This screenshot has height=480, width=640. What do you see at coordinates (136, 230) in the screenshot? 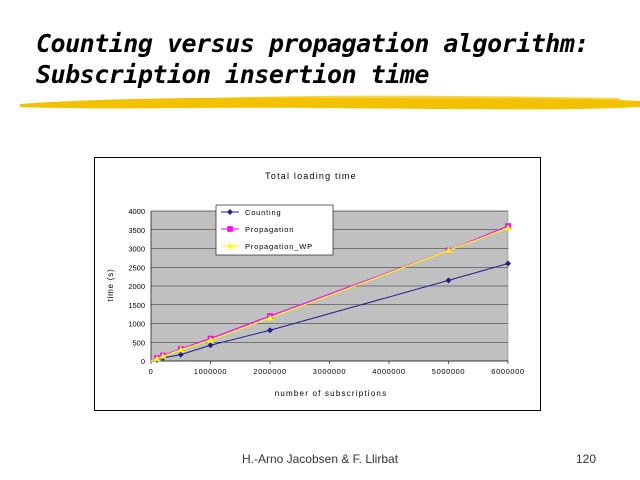
I see `y-tick-label: 3500` at bounding box center [136, 230].